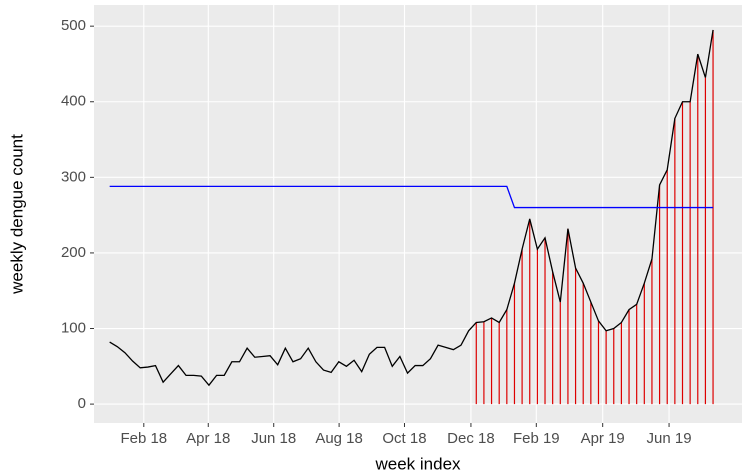 This screenshot has width=755, height=475. What do you see at coordinates (73, 176) in the screenshot?
I see `y-tick-label: 300` at bounding box center [73, 176].